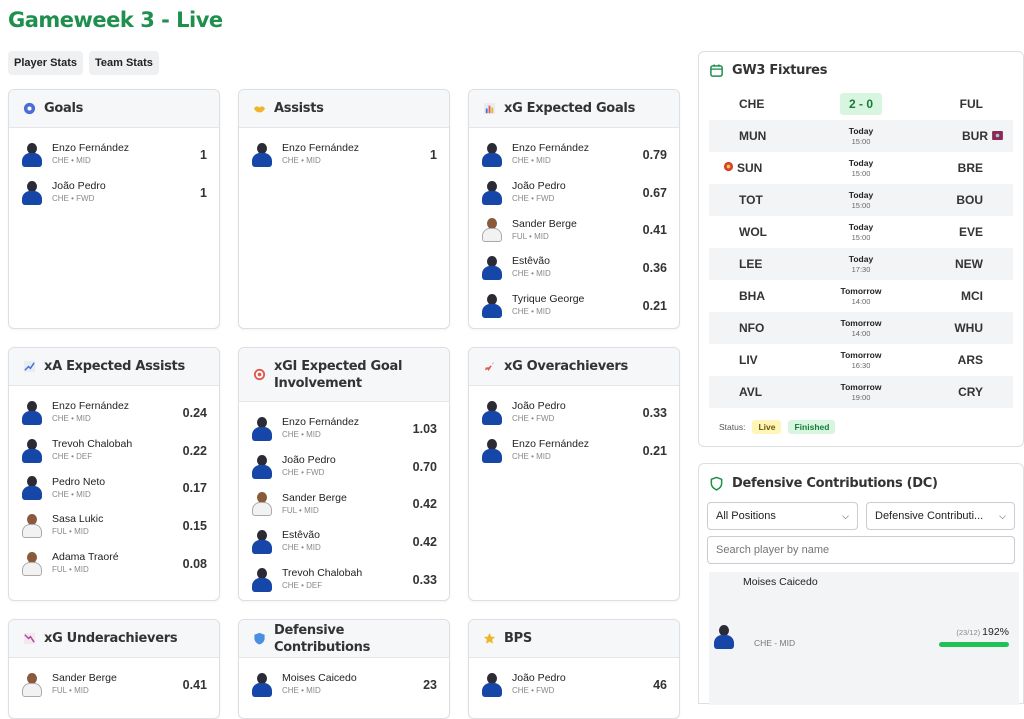  I want to click on stat-value: 0.42, so click(424, 541).